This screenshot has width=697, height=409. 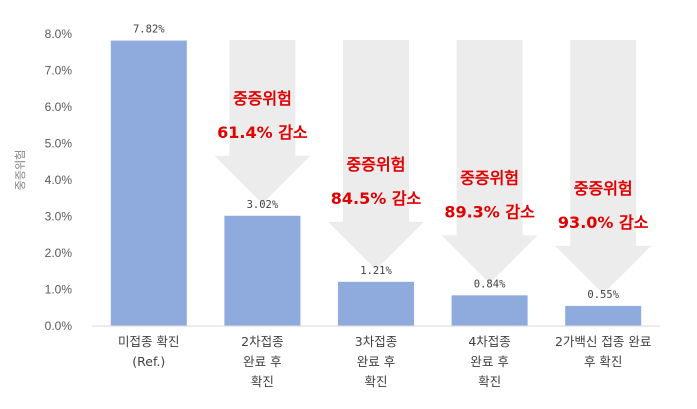 I want to click on y-axis-ticks: 0.0% 1.0% 2.0% 3.0% 4.0% 5.0% 6.0% 7.0% 8.0%, so click(x=59, y=180).